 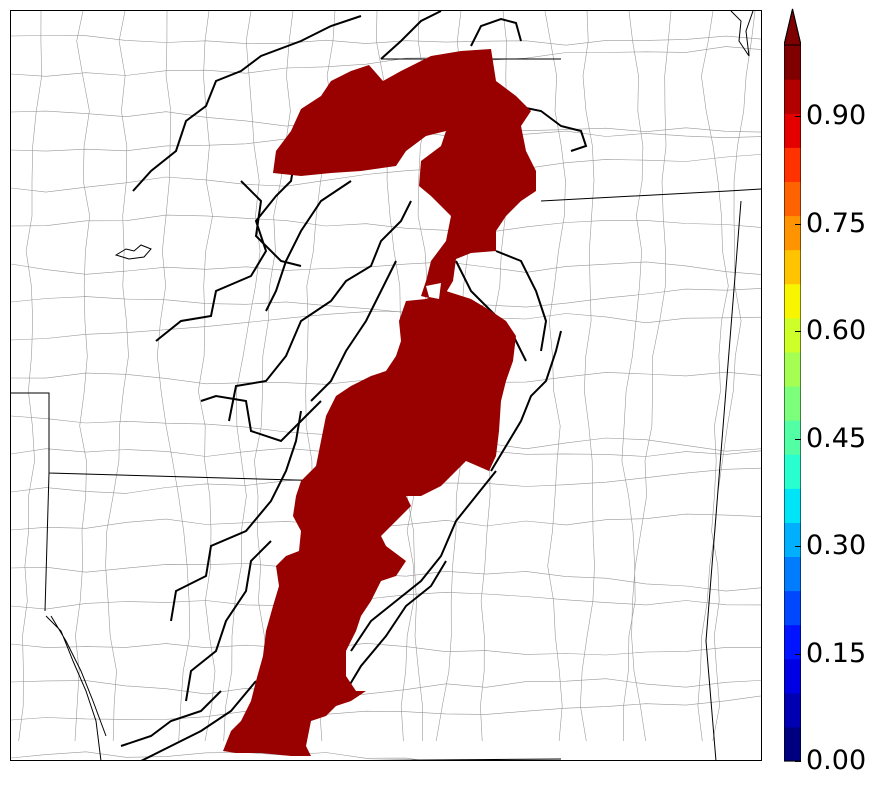 I want to click on state-line-south, so click(x=463, y=759).